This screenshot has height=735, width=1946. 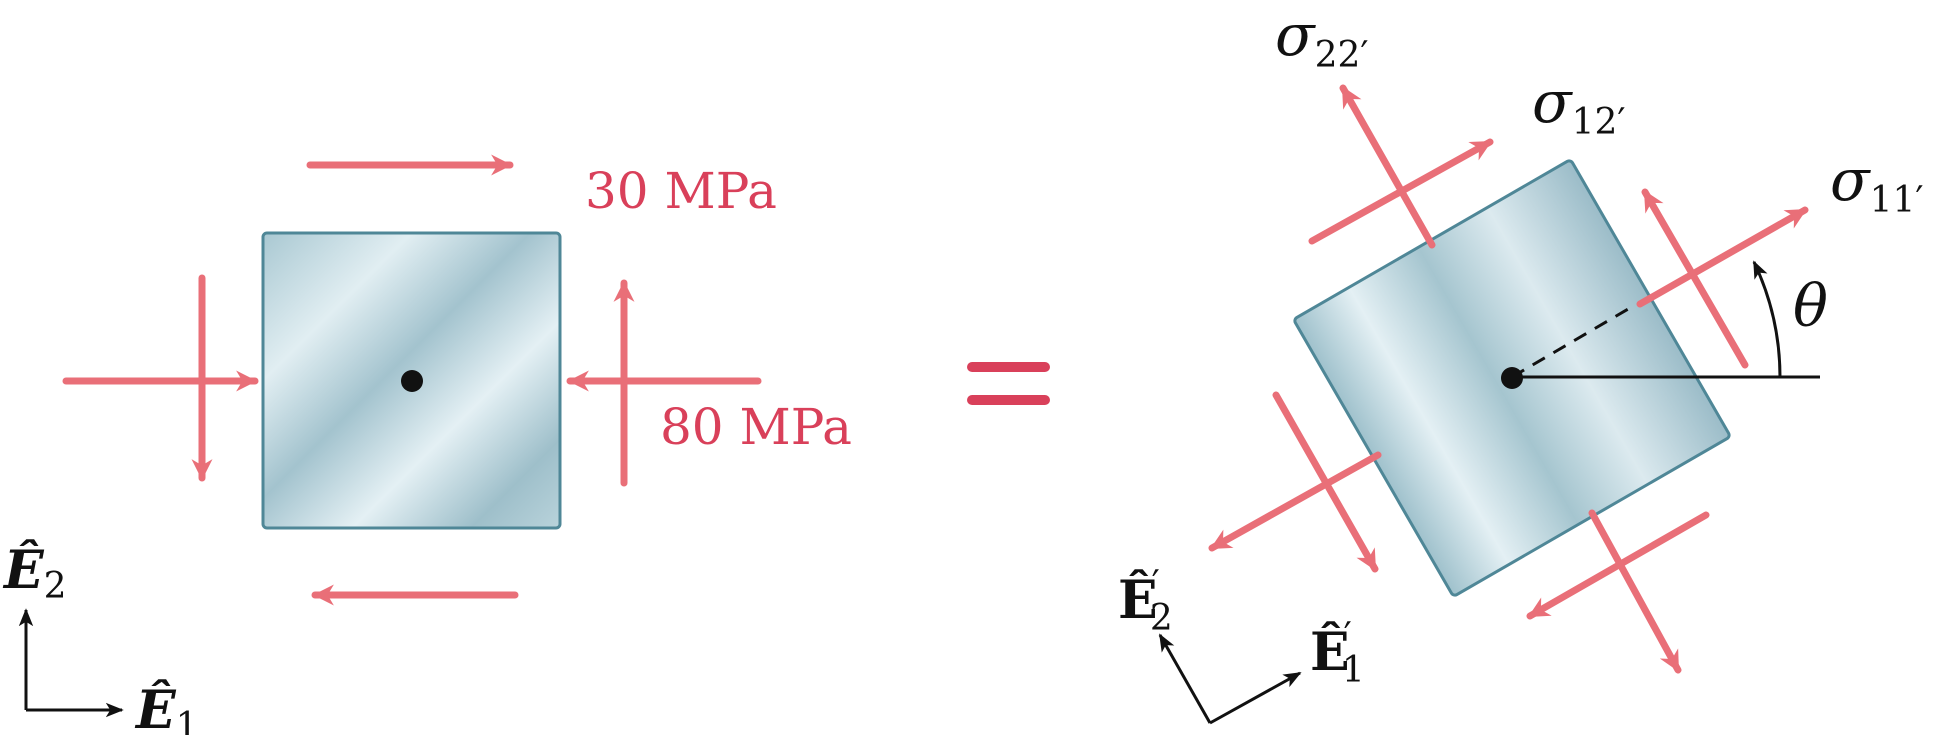 What do you see at coordinates (1255, 698) in the screenshot?
I see `right-basis-e1-arrow` at bounding box center [1255, 698].